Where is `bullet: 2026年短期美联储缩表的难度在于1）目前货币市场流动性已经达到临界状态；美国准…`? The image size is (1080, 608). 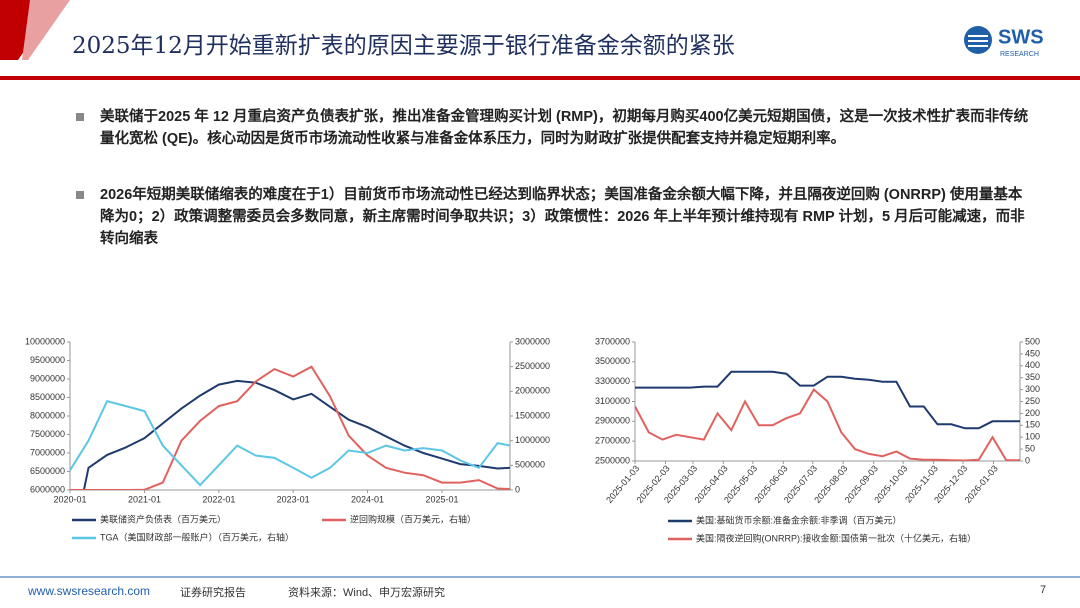 bullet: 2026年短期美联储缩表的难度在于1）目前货币市场流动性已经达到临界状态；美国准… is located at coordinates (553, 217).